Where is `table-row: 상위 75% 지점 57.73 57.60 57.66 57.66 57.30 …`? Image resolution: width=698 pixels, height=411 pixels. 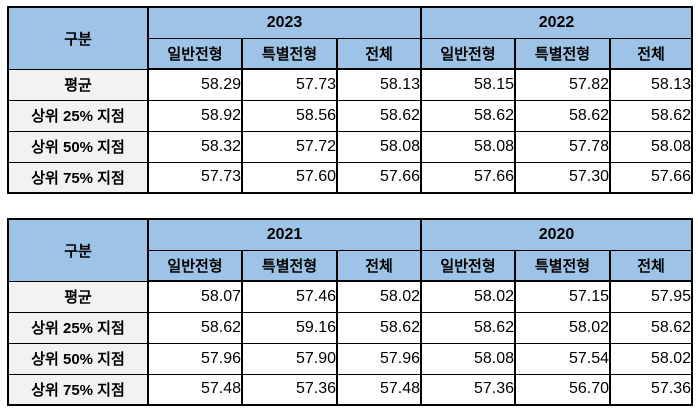
table-row: 상위 75% 지점 57.73 57.60 57.66 57.66 57.30 … is located at coordinates (350, 177).